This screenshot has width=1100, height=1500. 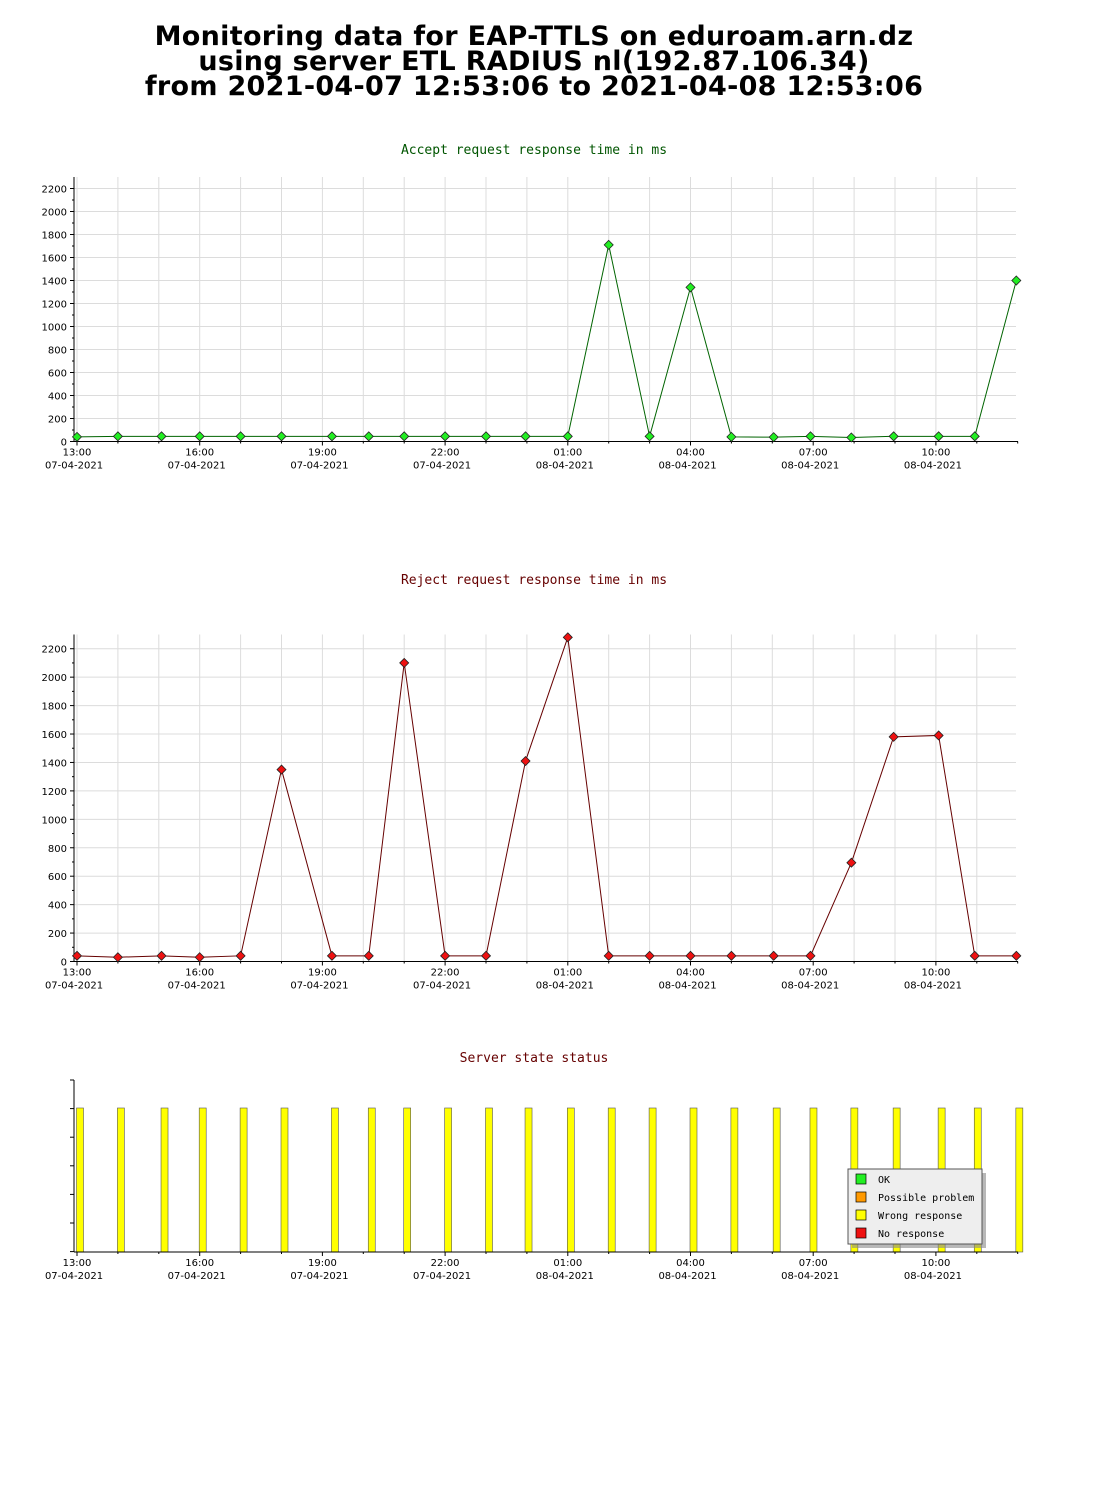 I want to click on legend-box, so click(x=915, y=1206).